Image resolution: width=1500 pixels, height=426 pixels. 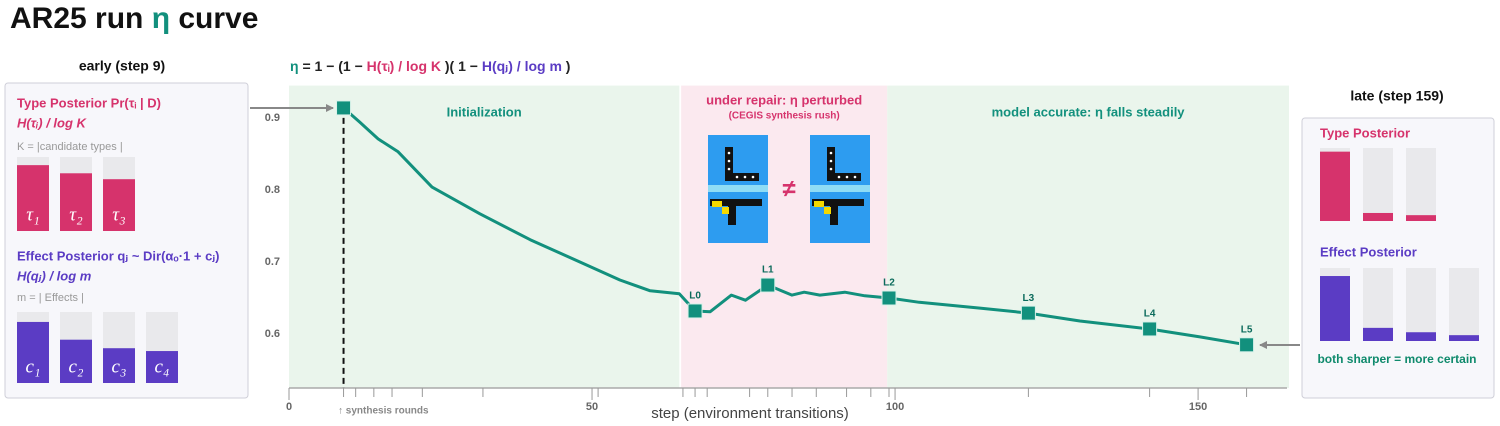 I want to click on y-tick-label: 0.7, so click(x=272, y=262).